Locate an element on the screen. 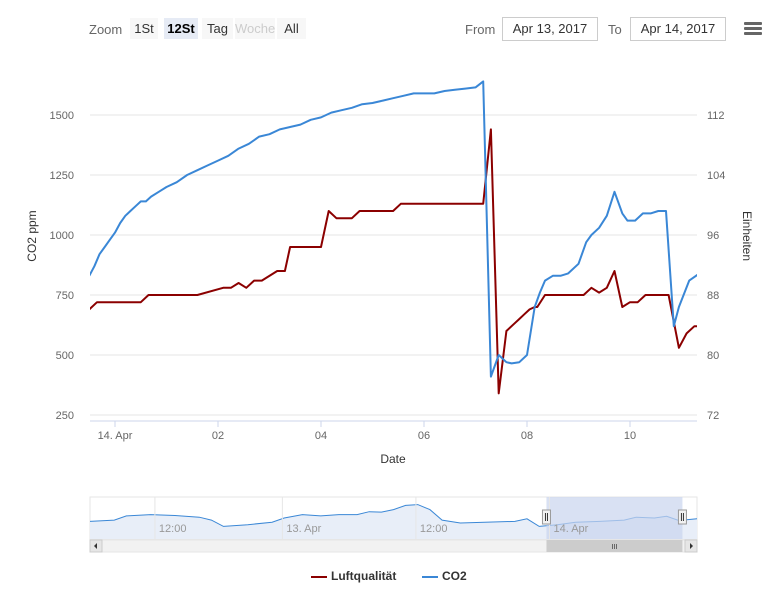  y-left-tick-label: 750 is located at coordinates (65, 296).